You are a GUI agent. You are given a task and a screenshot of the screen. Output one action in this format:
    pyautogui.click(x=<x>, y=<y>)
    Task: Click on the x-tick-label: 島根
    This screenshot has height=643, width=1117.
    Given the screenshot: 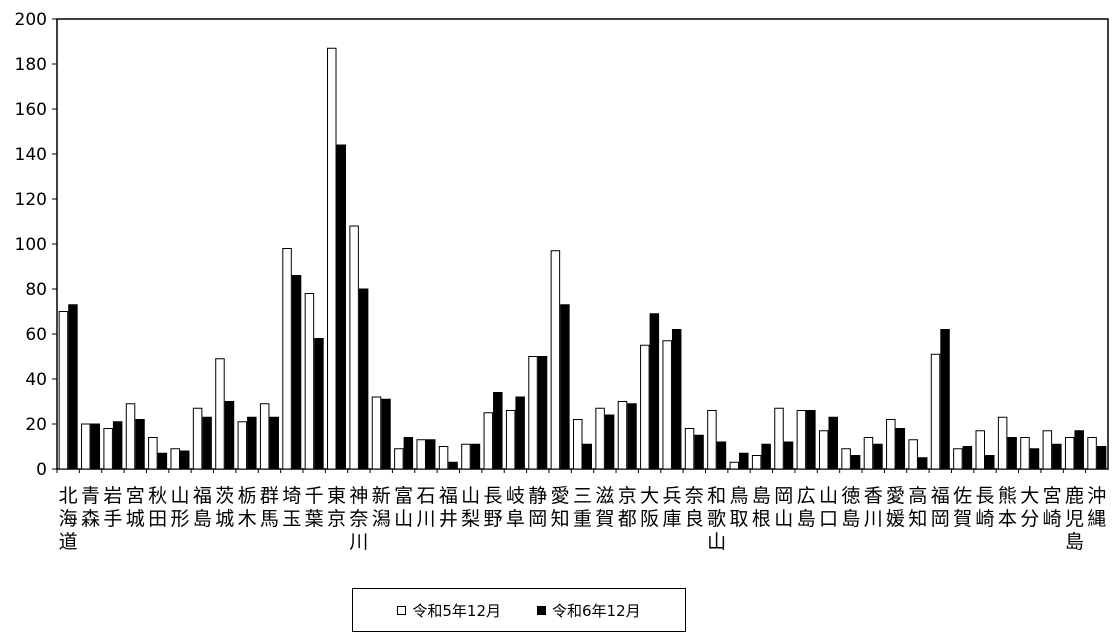 What is the action you would take?
    pyautogui.click(x=761, y=507)
    